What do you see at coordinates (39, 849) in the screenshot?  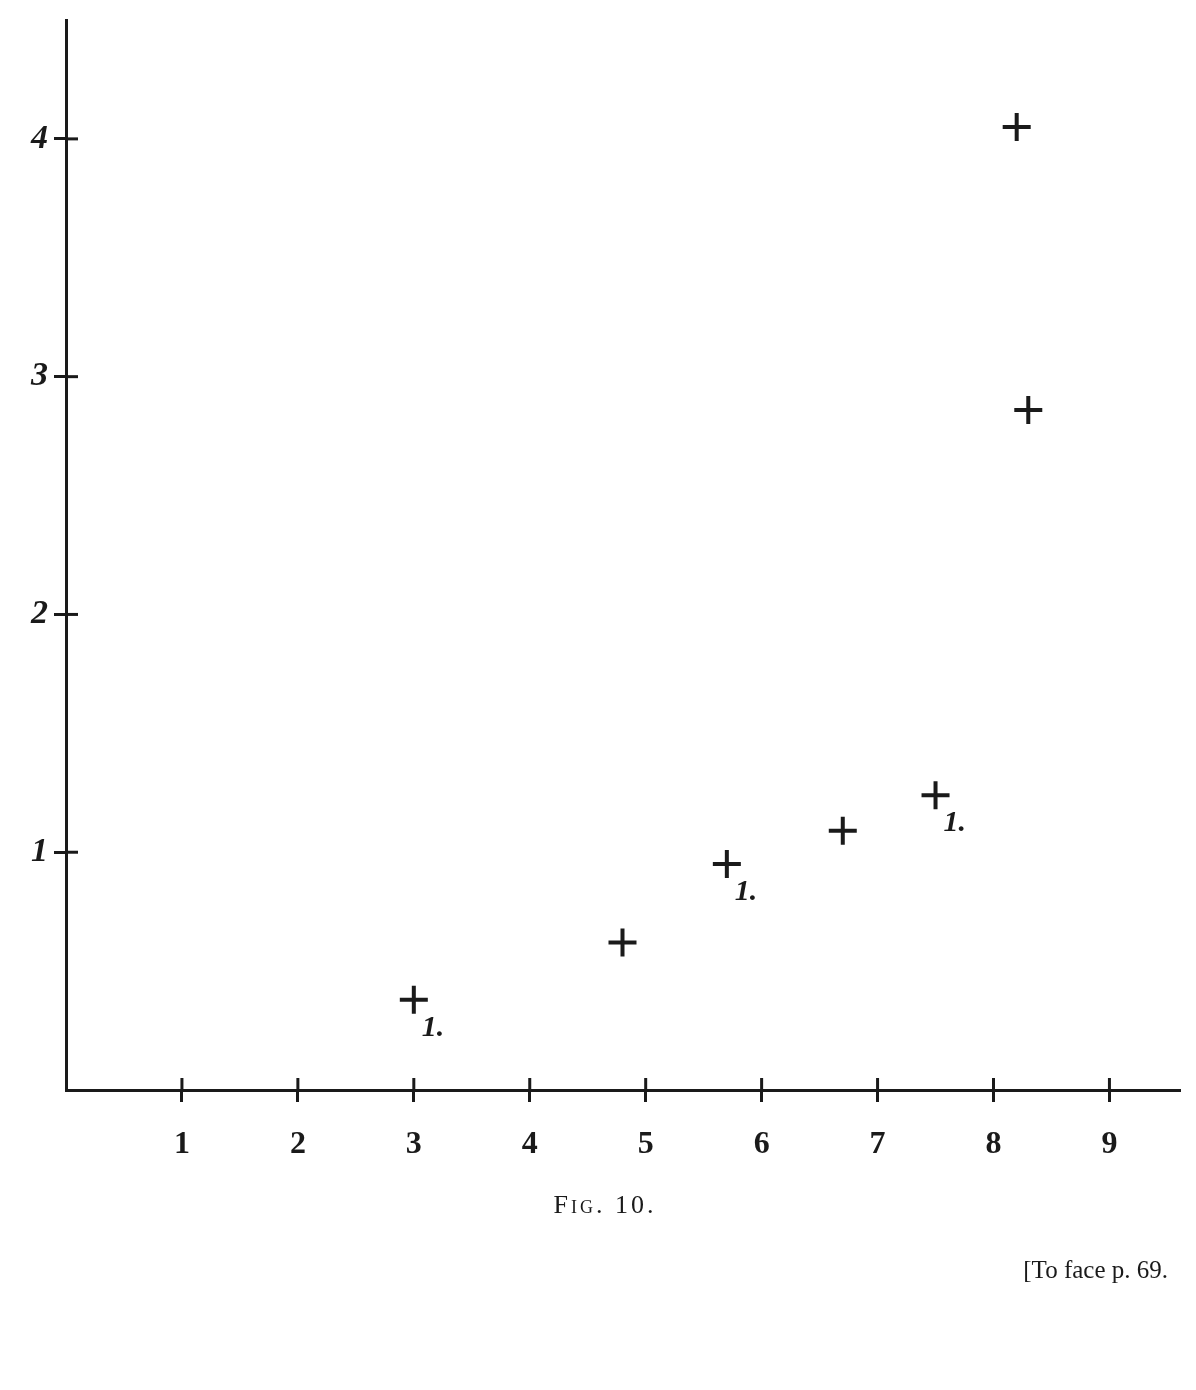 I see `y-tick-label: 1` at bounding box center [39, 849].